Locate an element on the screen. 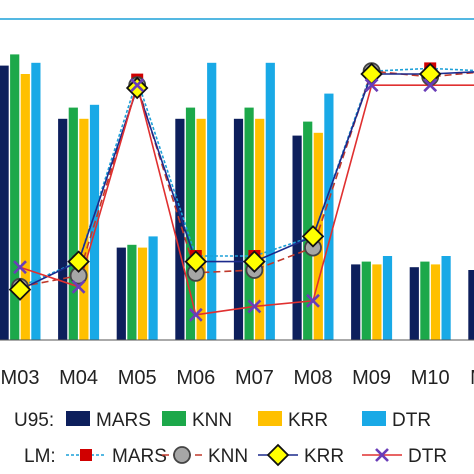 Image resolution: width=474 pixels, height=474 pixels. point-krr-m08 is located at coordinates (313, 236).